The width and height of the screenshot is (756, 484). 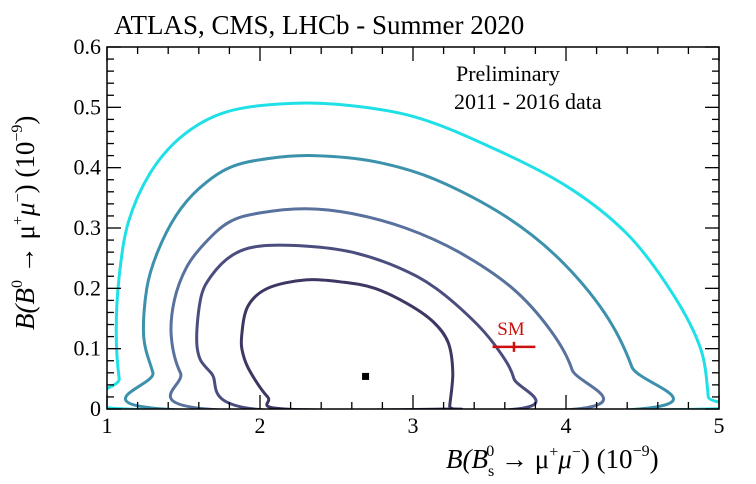 I want to click on sm-label: SM, so click(x=511, y=329).